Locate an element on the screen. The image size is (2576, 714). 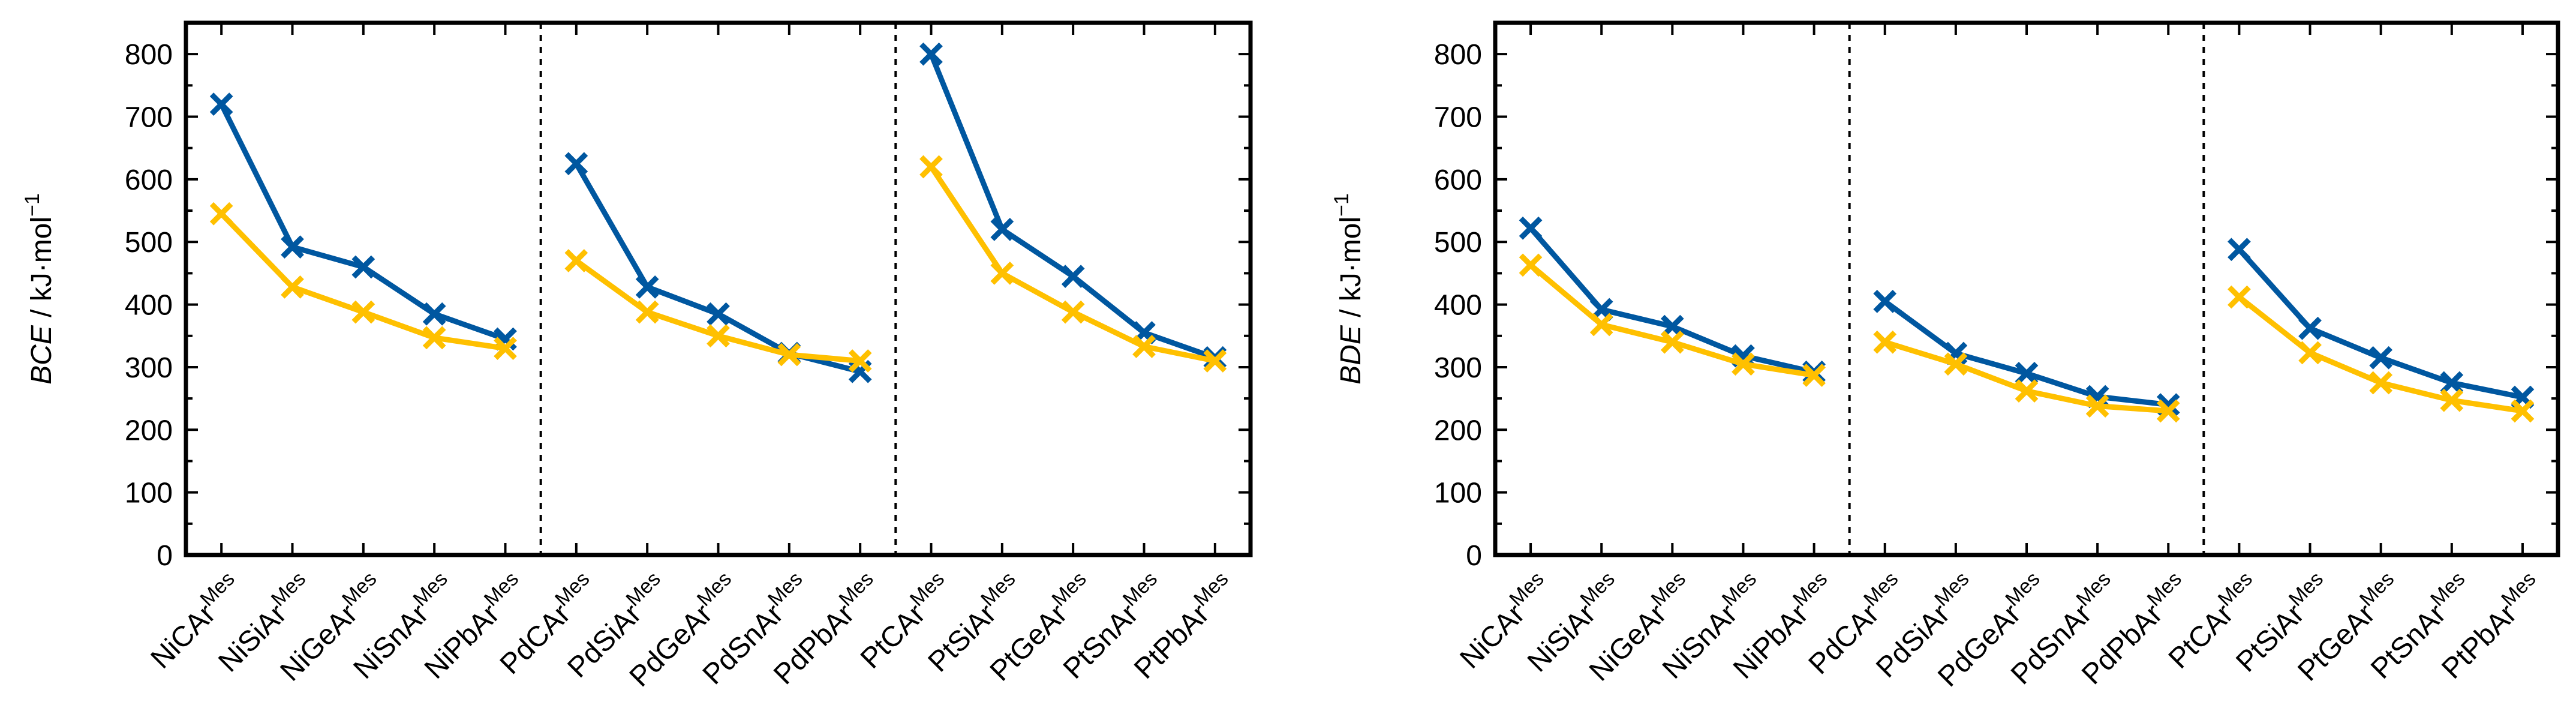
y-axis-title: BDE / kJ·mol−1 is located at coordinates (1349, 289).